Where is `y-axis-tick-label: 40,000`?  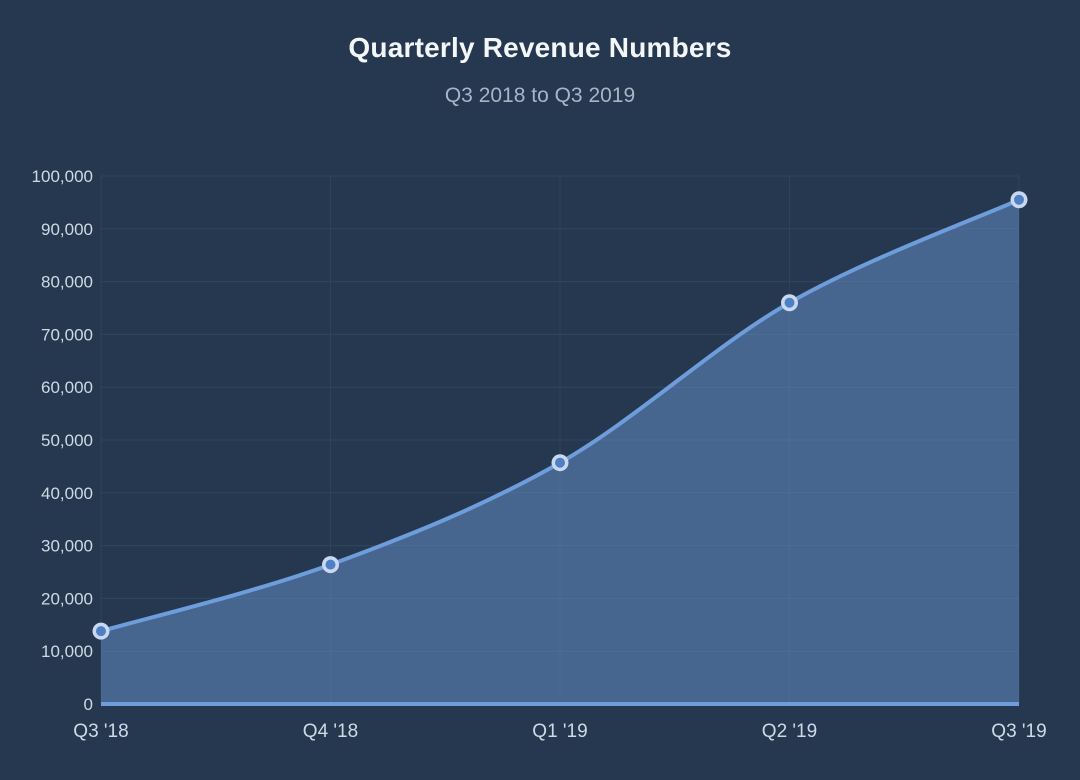 y-axis-tick-label: 40,000 is located at coordinates (67, 493).